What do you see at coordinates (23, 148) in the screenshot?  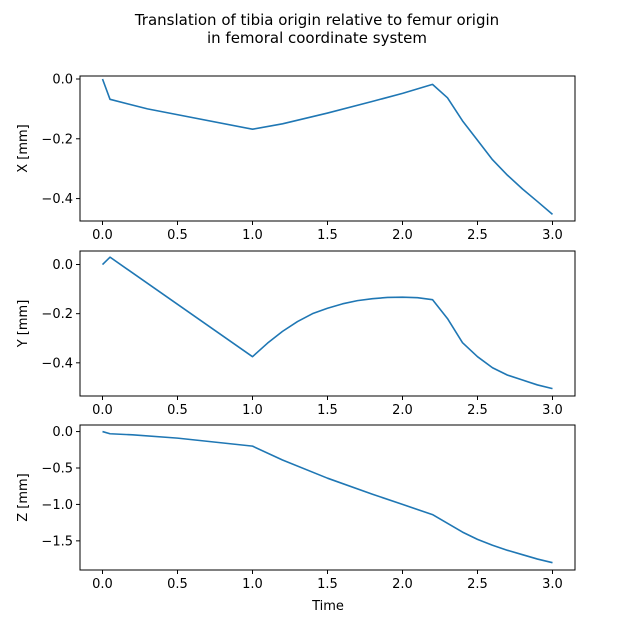 I see `y-axis-label: X [mm]` at bounding box center [23, 148].